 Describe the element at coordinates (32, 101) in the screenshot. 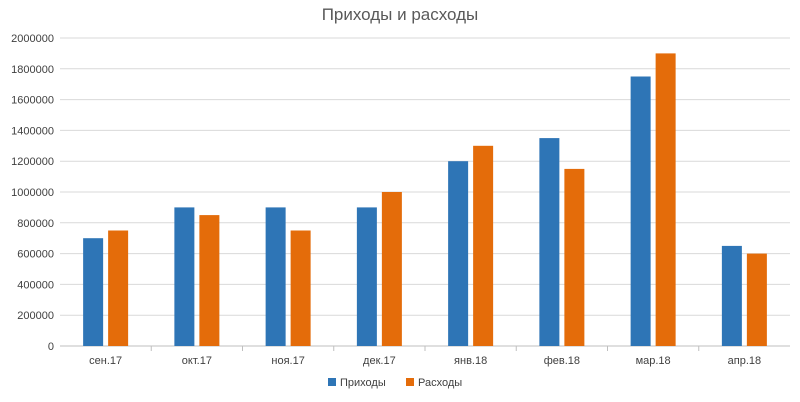

I see `y-tick-label: 1600000` at that location.